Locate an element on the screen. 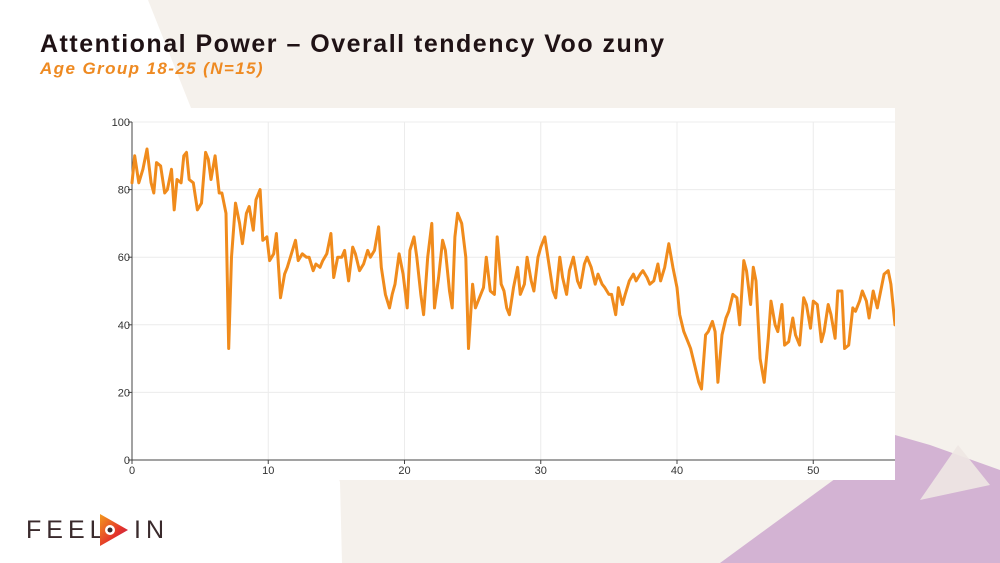 The width and height of the screenshot is (1000, 563). x-tick-label: 40 is located at coordinates (677, 471).